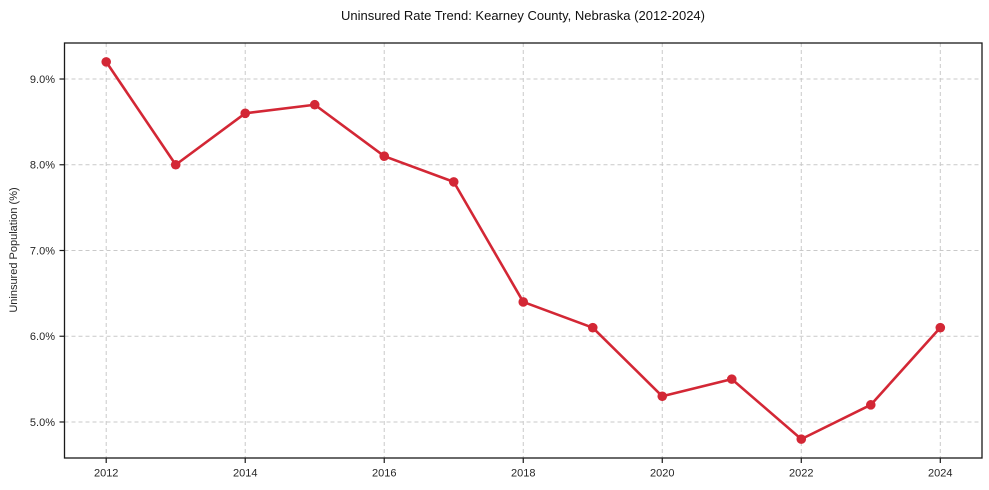  What do you see at coordinates (384, 156) in the screenshot?
I see `data-point-2016` at bounding box center [384, 156].